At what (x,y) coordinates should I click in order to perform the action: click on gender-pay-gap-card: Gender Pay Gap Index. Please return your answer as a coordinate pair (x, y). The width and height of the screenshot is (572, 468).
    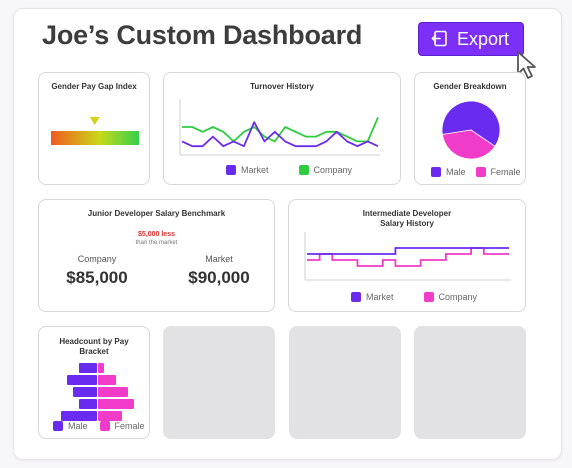
    Looking at the image, I should click on (94, 128).